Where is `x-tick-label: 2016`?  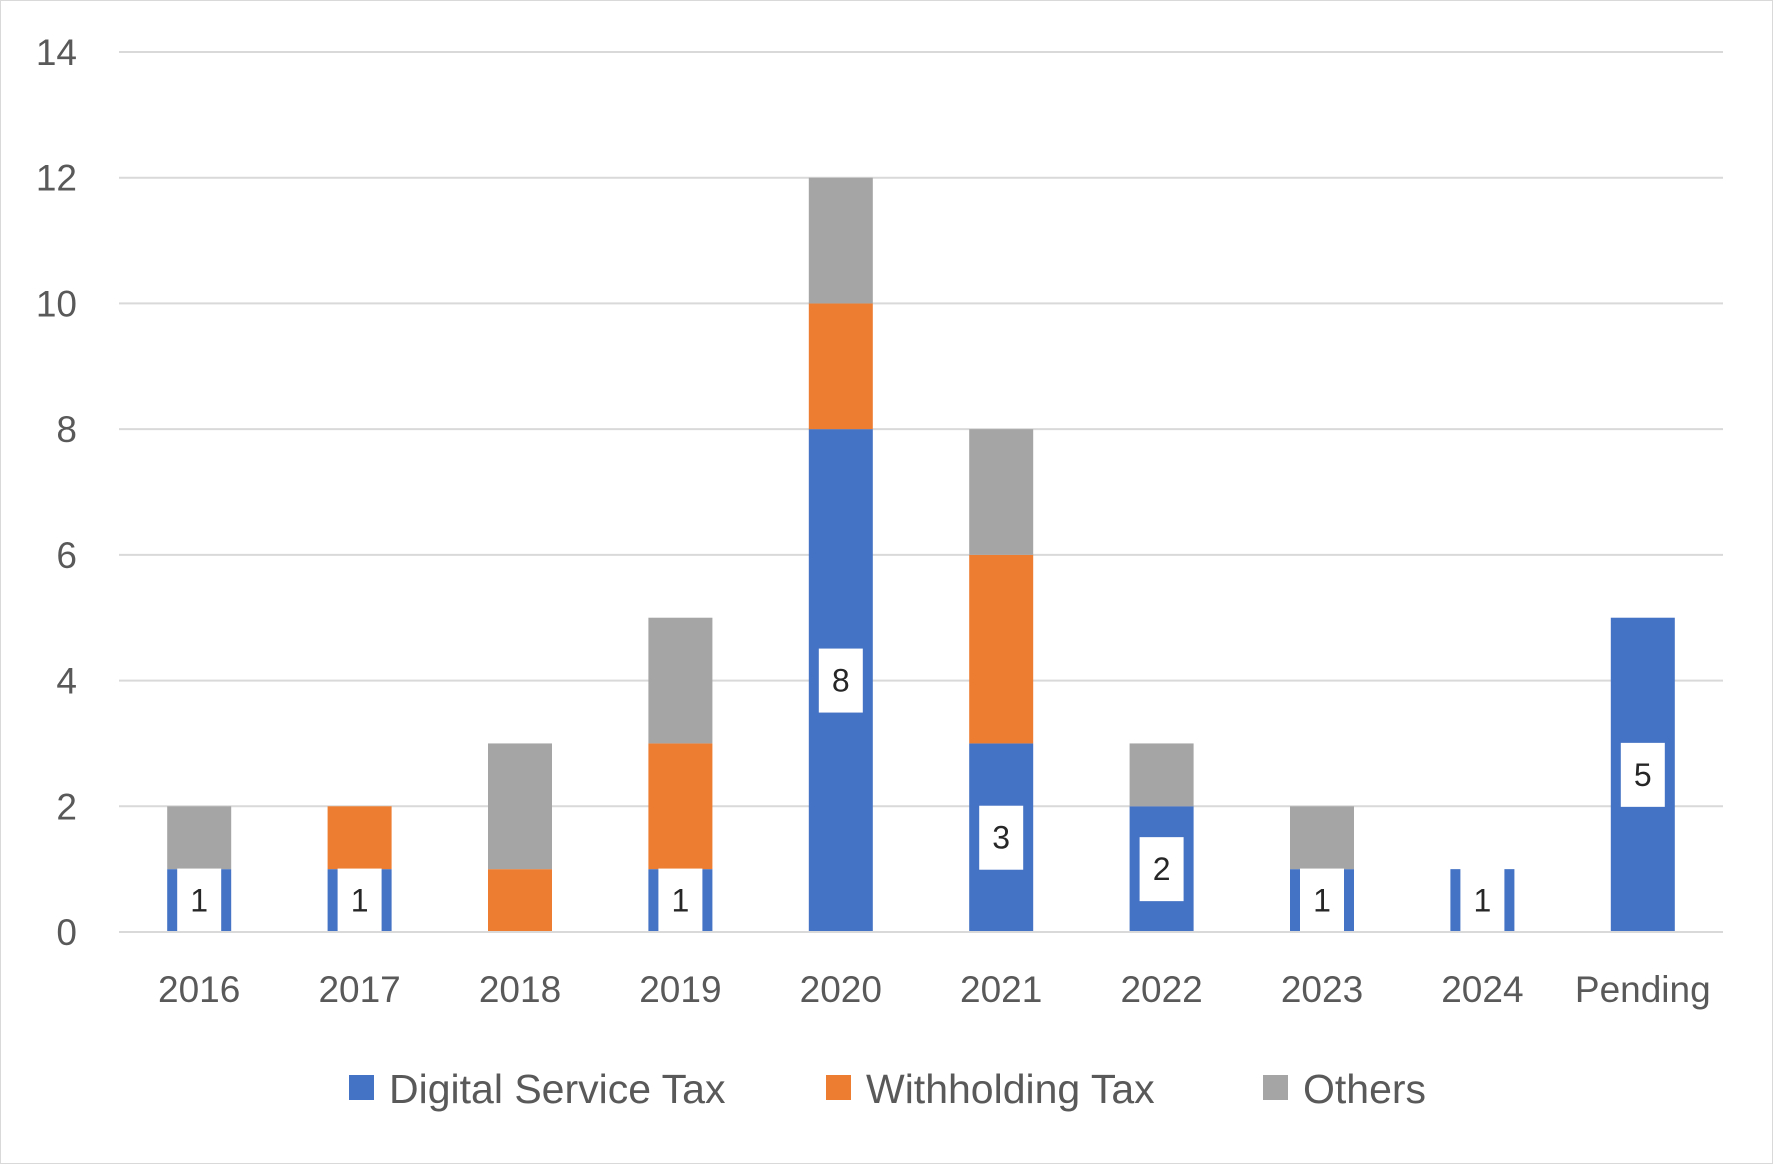
x-tick-label: 2016 is located at coordinates (199, 989).